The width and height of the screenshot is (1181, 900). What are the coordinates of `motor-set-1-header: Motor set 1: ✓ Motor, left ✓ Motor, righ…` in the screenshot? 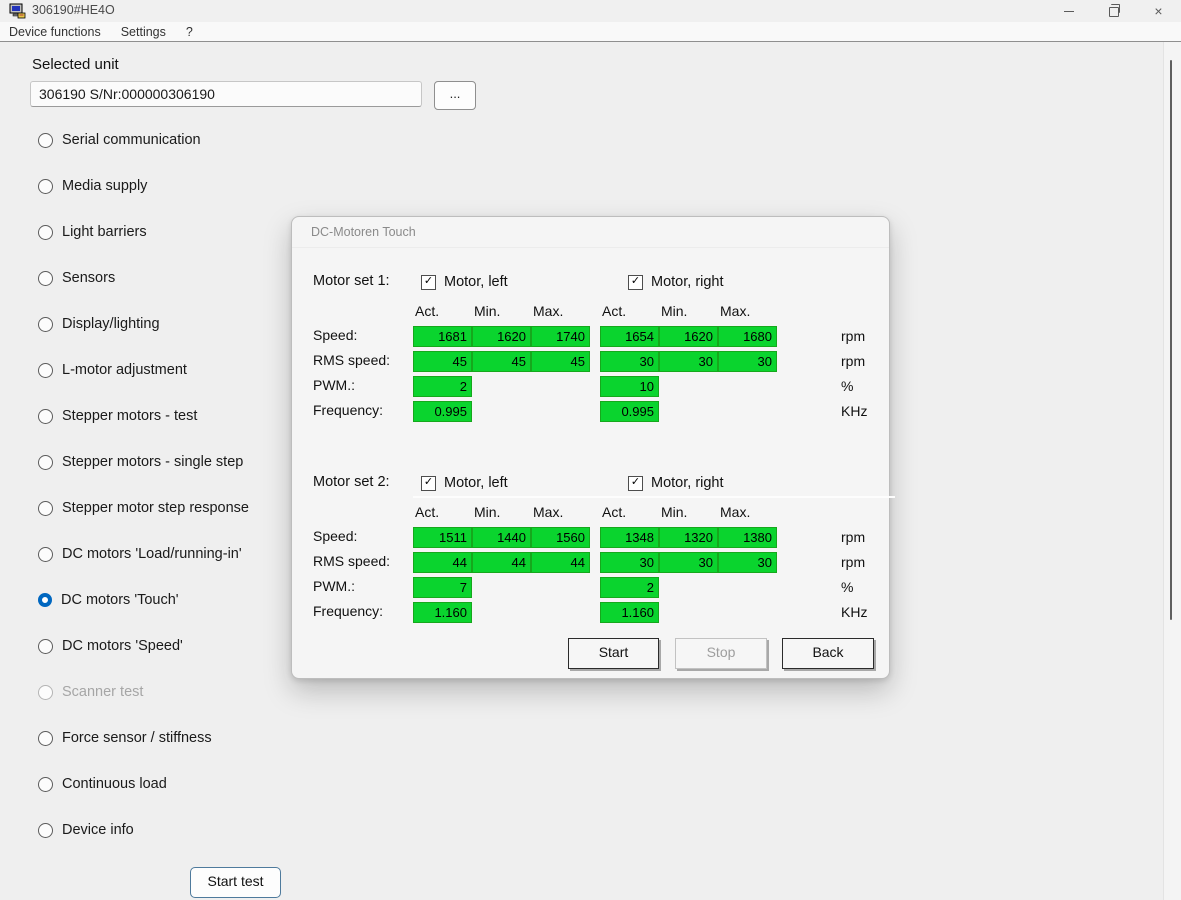 It's located at (518, 281).